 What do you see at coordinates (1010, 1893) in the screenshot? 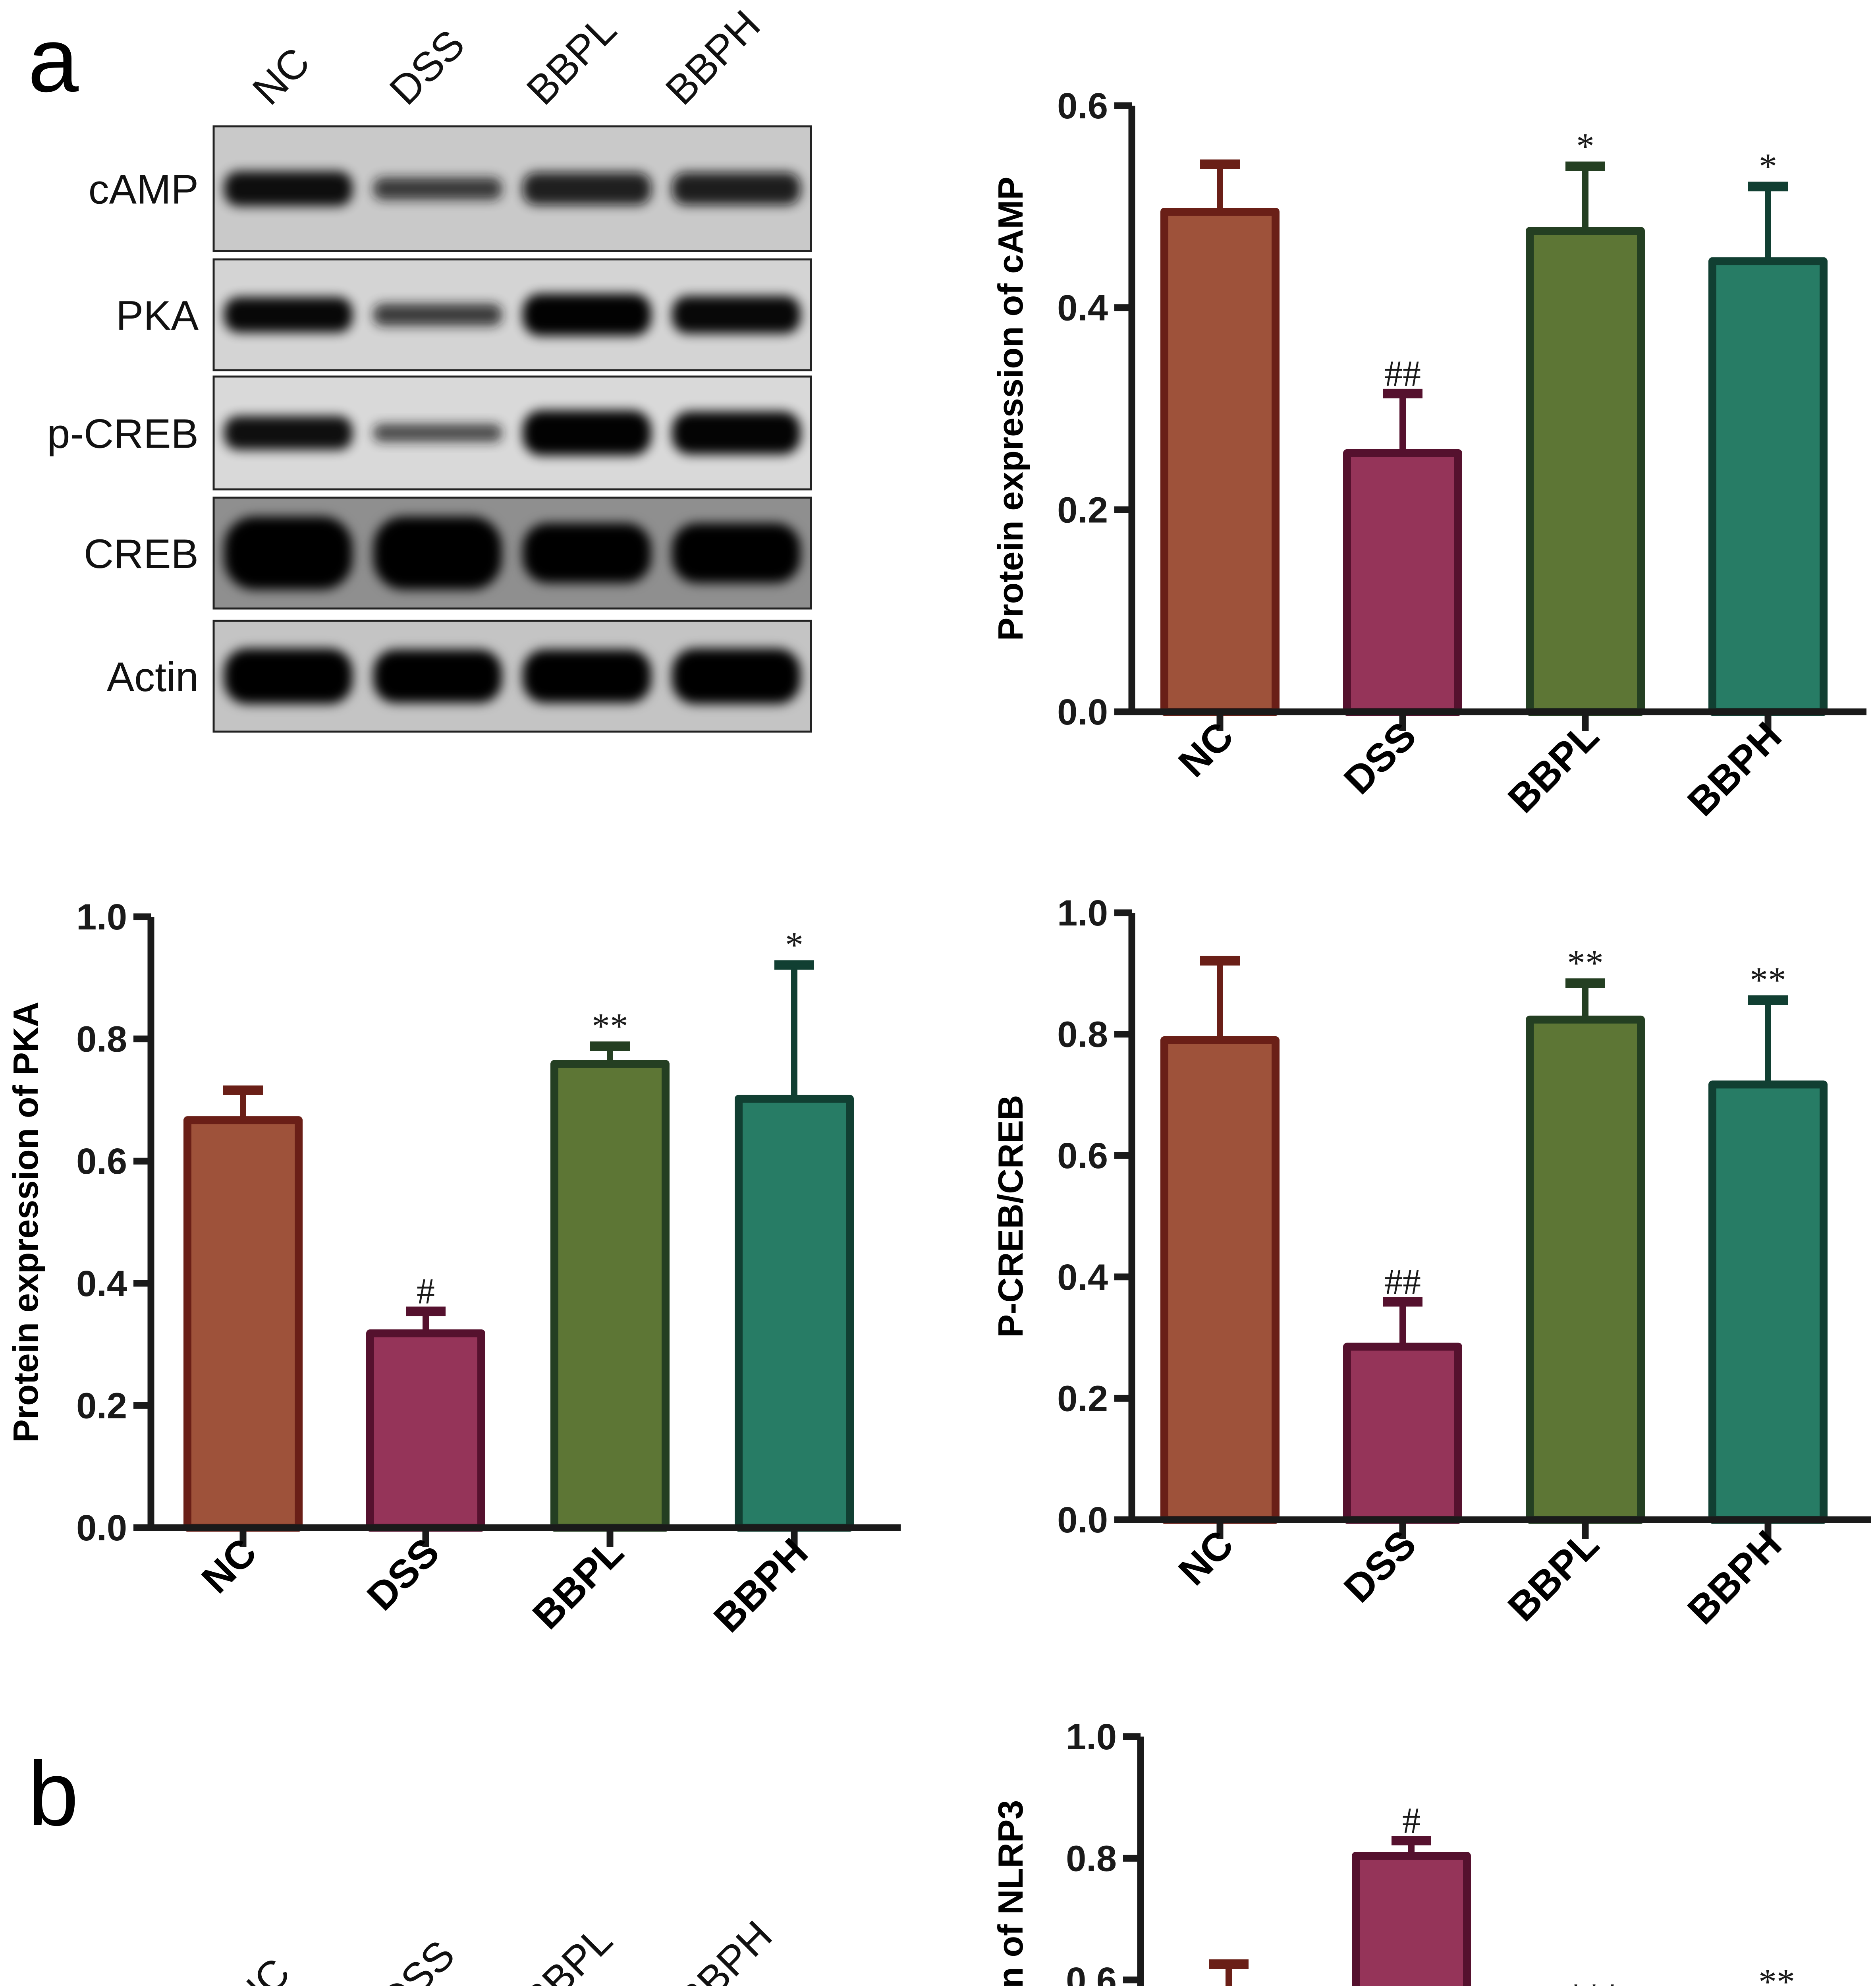
I see `y-axis-title: Protein expression of NLRP3` at bounding box center [1010, 1893].